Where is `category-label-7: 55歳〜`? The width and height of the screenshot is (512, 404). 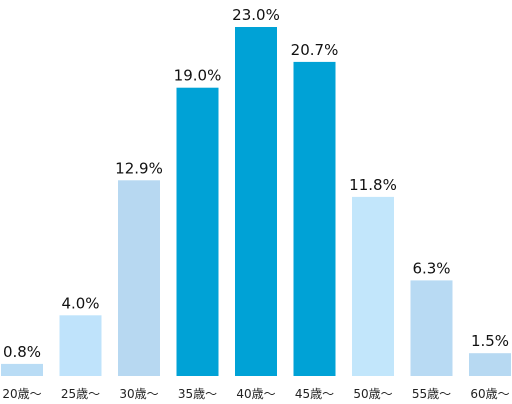 category-label-7: 55歳〜 is located at coordinates (431, 394).